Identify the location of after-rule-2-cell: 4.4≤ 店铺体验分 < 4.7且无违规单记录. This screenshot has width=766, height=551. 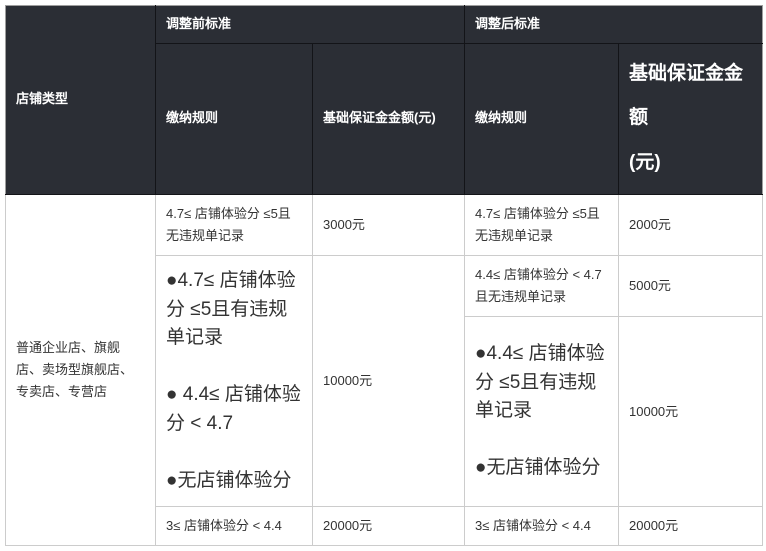
(542, 286).